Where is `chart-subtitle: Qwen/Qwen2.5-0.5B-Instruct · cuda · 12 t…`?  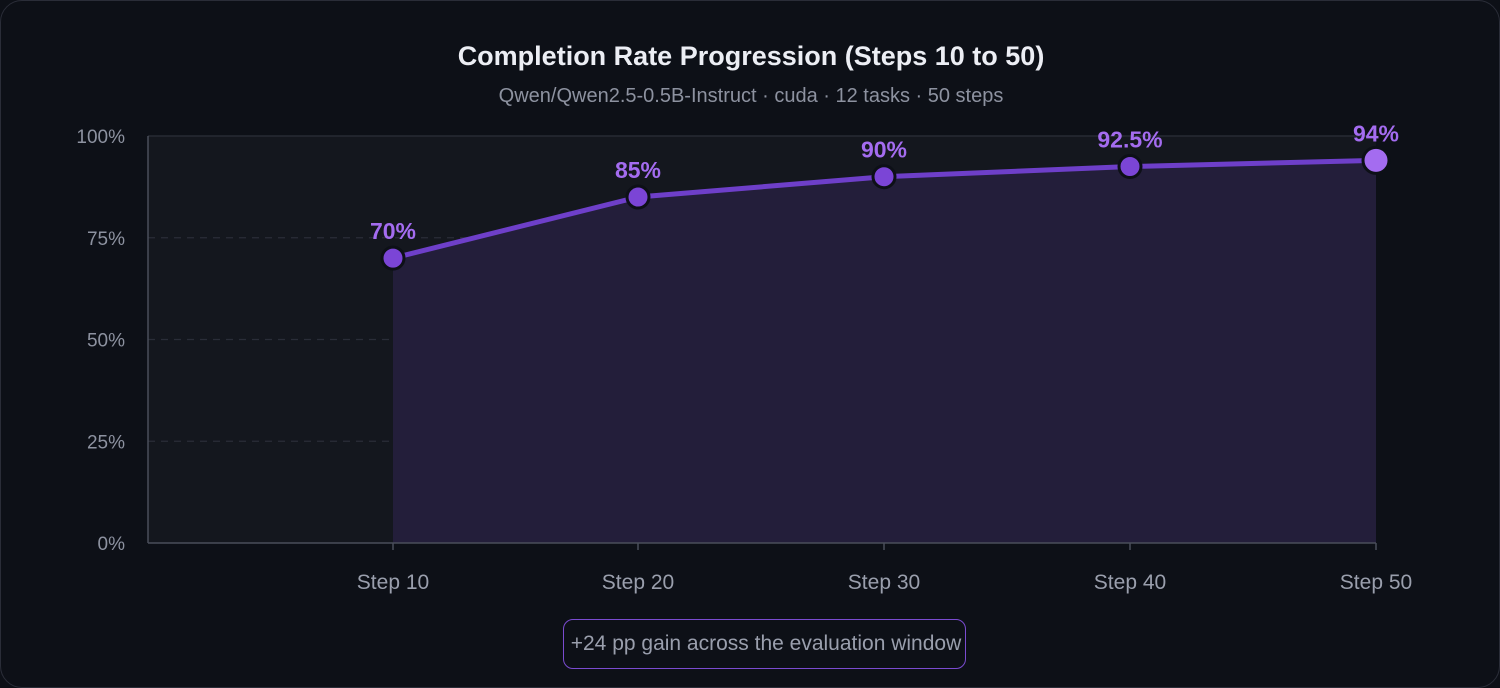
chart-subtitle: Qwen/Qwen2.5-0.5B-Instruct · cuda · 12 t… is located at coordinates (751, 96).